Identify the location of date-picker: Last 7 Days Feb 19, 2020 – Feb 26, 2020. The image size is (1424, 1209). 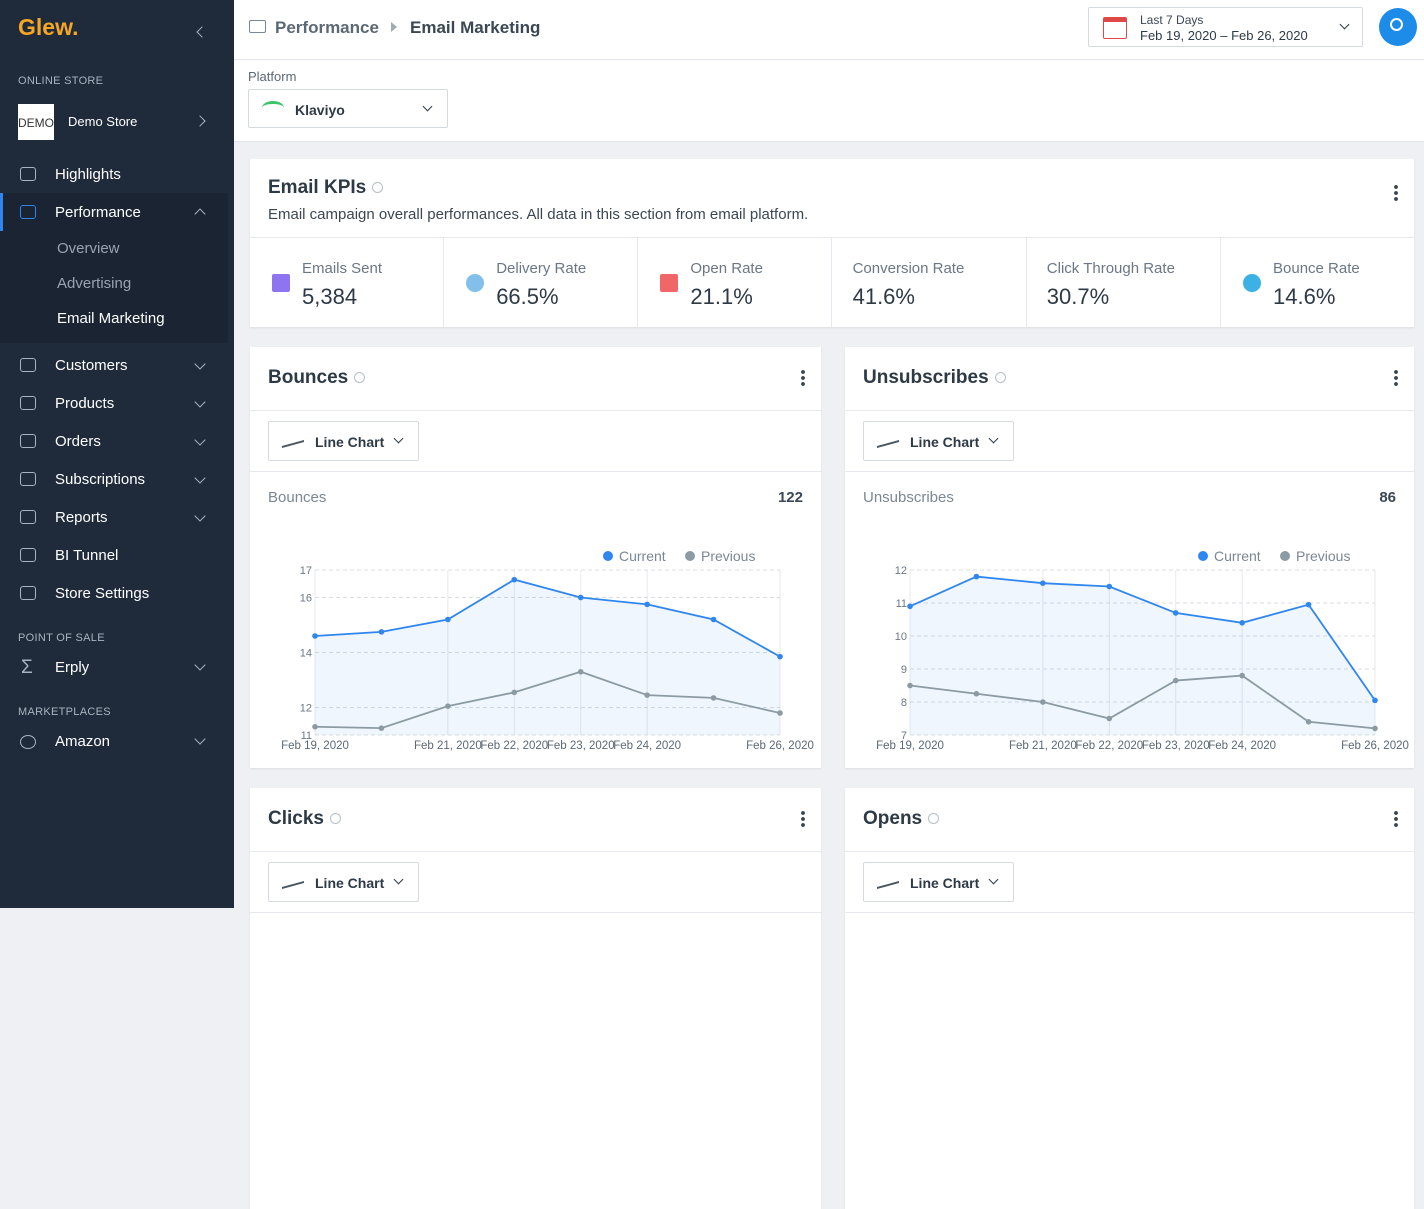
(1225, 27).